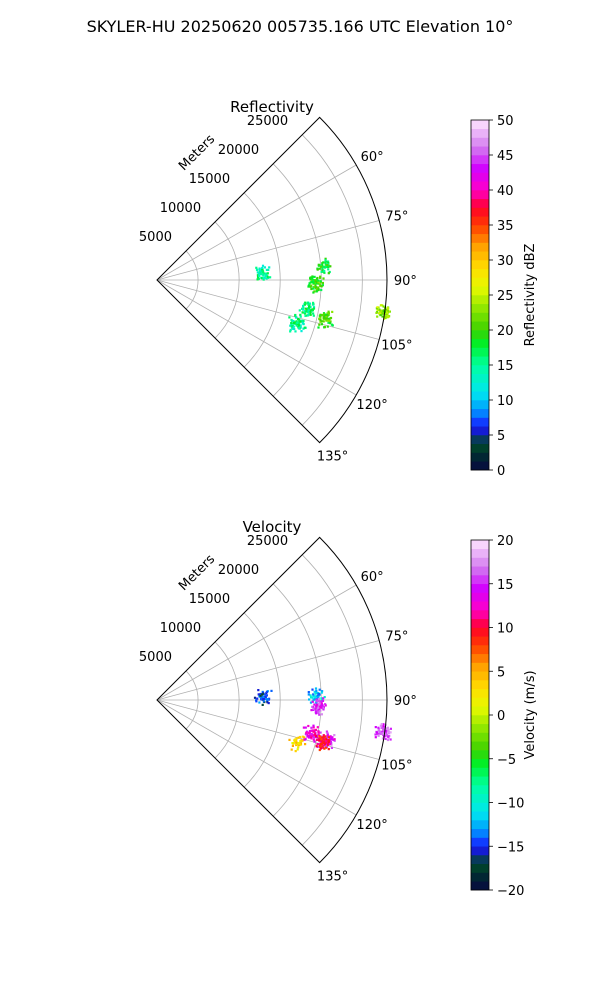  I want to click on azimuth-tick-label: 135°, so click(332, 877).